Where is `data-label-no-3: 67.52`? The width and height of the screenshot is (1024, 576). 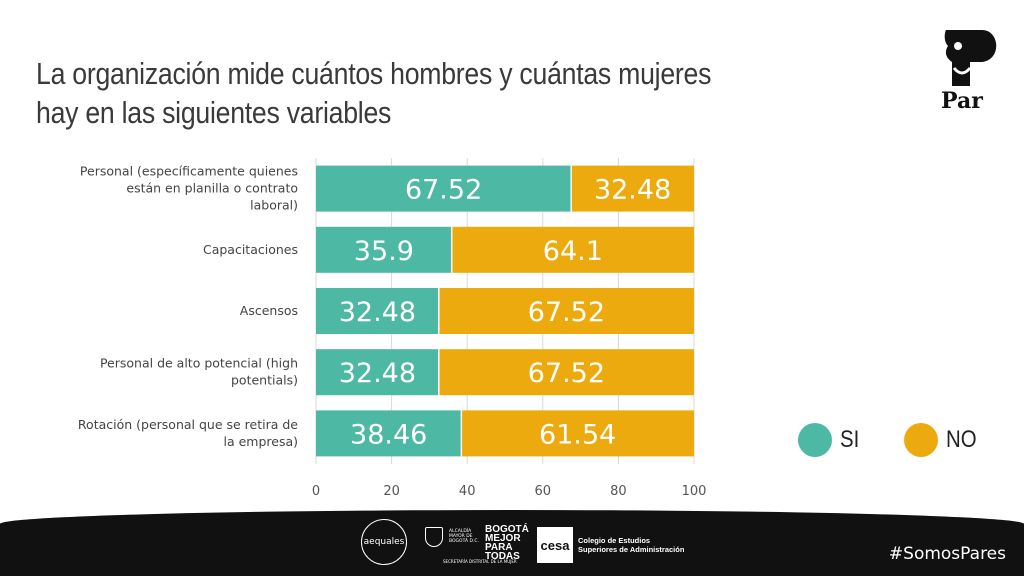 data-label-no-3: 67.52 is located at coordinates (566, 373).